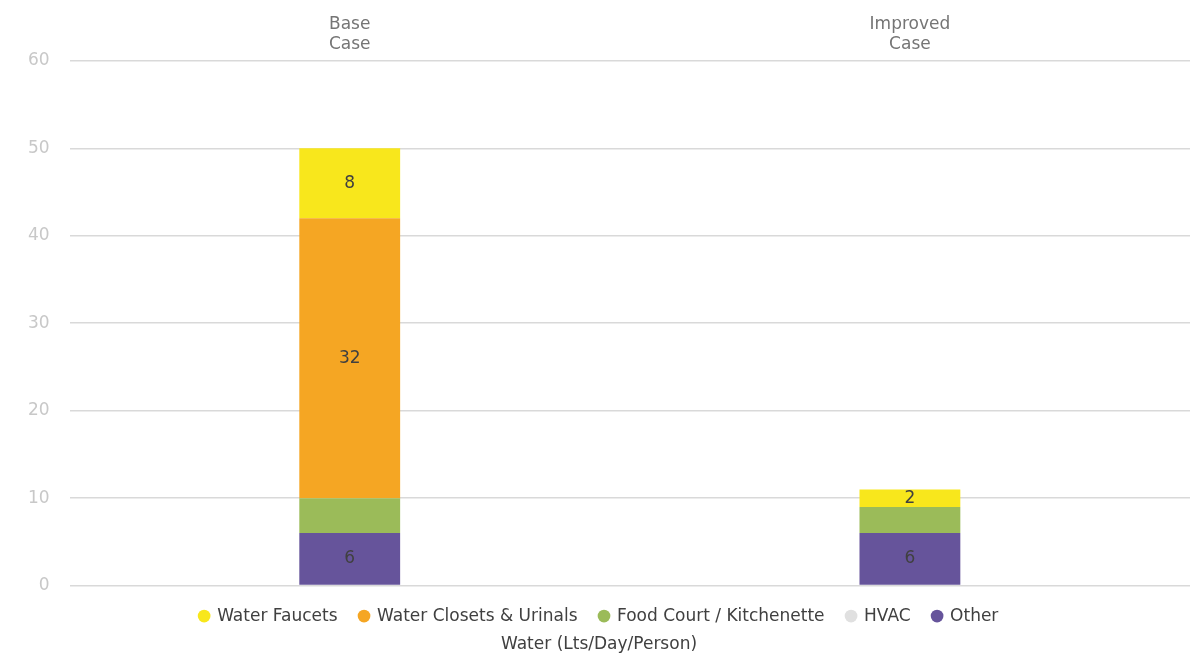 The height and width of the screenshot is (667, 1202). Describe the element at coordinates (277, 614) in the screenshot. I see `legend-label: Water Faucets` at that location.